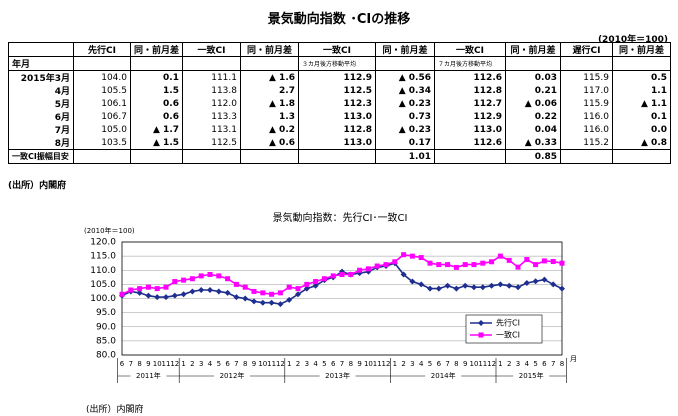  What do you see at coordinates (41, 156) in the screenshot?
I see `footer-label: 一致CI振幅目安` at bounding box center [41, 156].